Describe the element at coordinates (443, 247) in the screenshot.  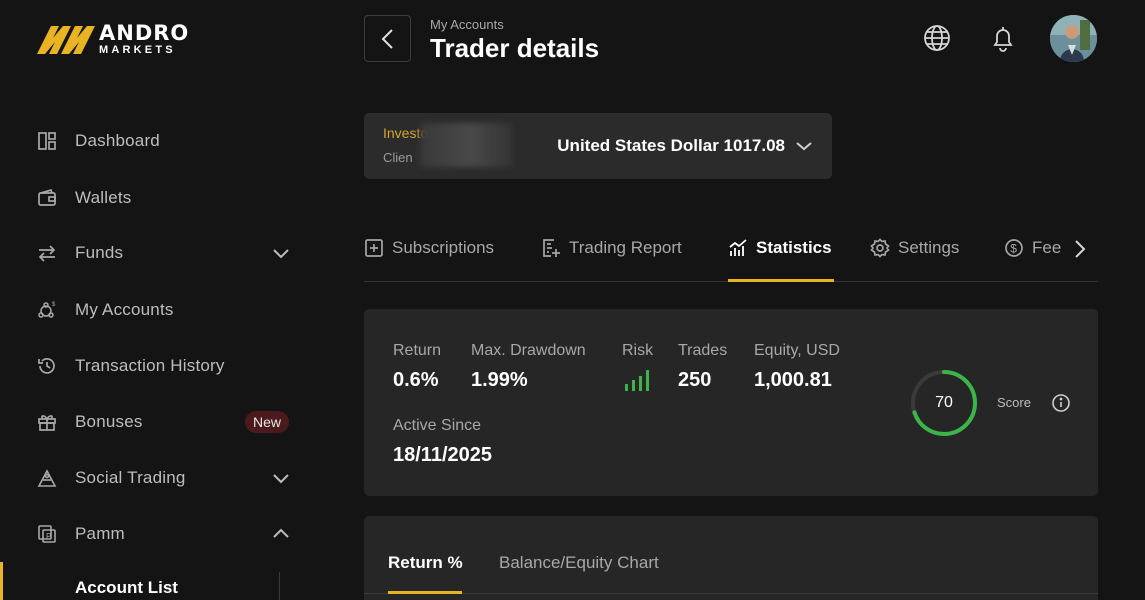
I see `tab-label: Subscriptions` at that location.